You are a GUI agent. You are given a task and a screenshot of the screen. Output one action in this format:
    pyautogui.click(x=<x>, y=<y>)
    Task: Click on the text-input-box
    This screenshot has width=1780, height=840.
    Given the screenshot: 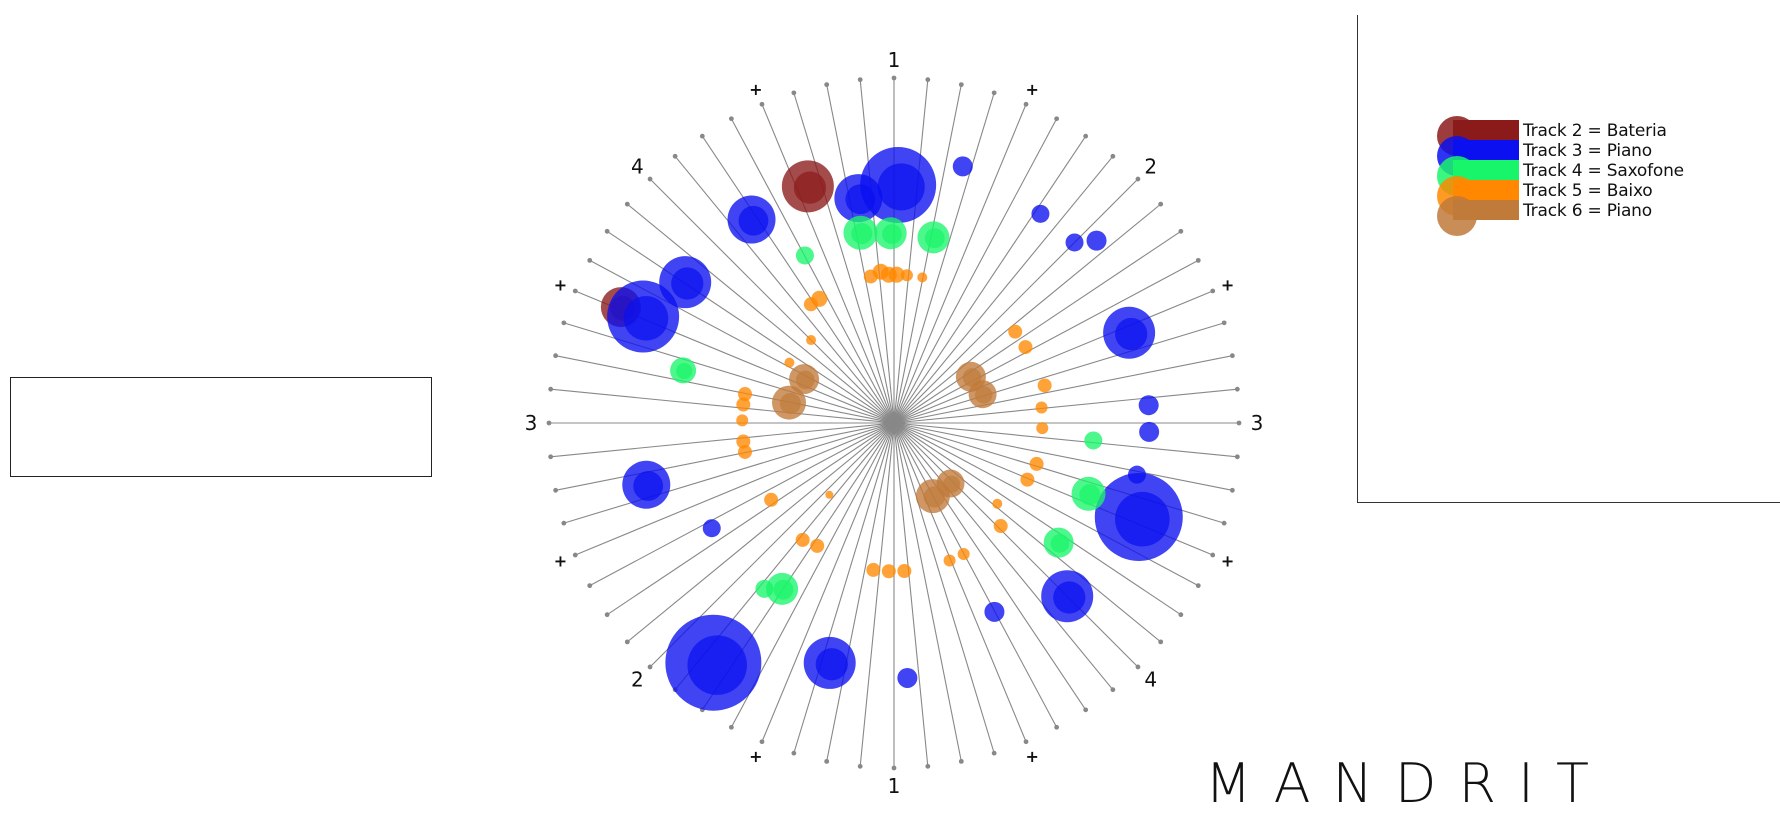 What is the action you would take?
    pyautogui.click(x=221, y=427)
    